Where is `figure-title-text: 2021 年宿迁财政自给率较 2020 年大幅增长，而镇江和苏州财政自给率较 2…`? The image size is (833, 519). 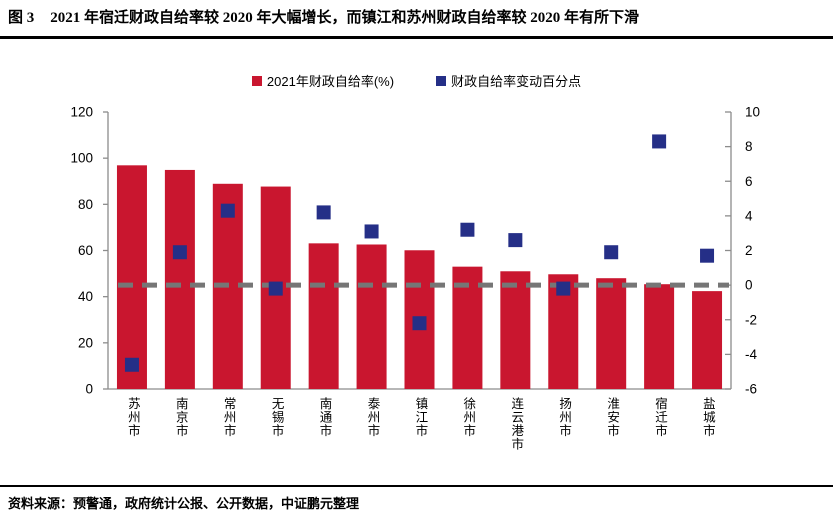
figure-title-text: 2021 年宿迁财政自给率较 2020 年大幅增长，而镇江和苏州财政自给率较 2… is located at coordinates (345, 18).